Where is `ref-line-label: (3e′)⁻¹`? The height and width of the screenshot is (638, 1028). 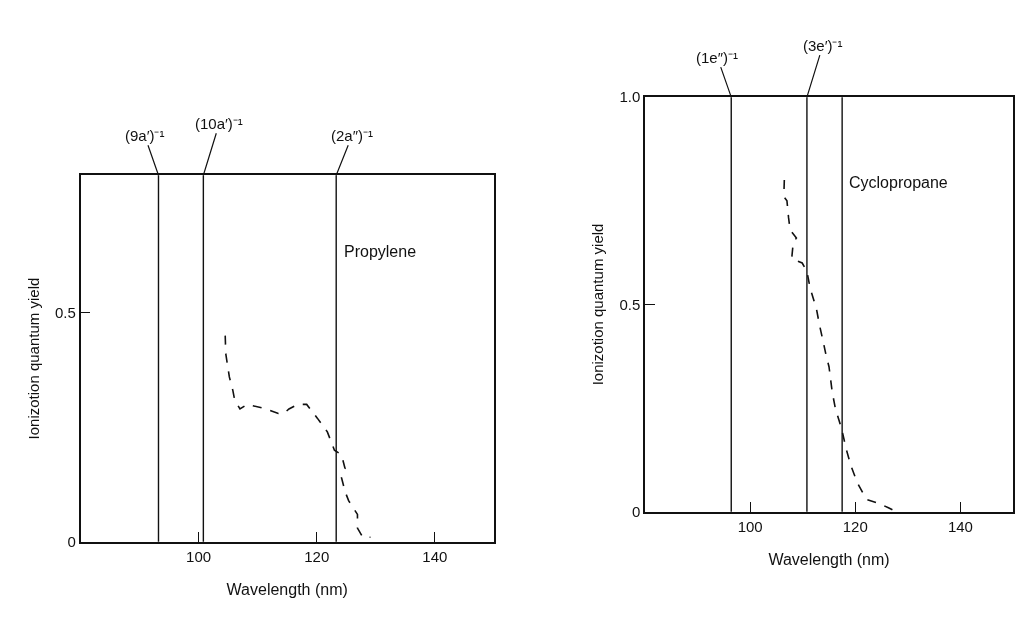 ref-line-label: (3e′)⁻¹ is located at coordinates (823, 45).